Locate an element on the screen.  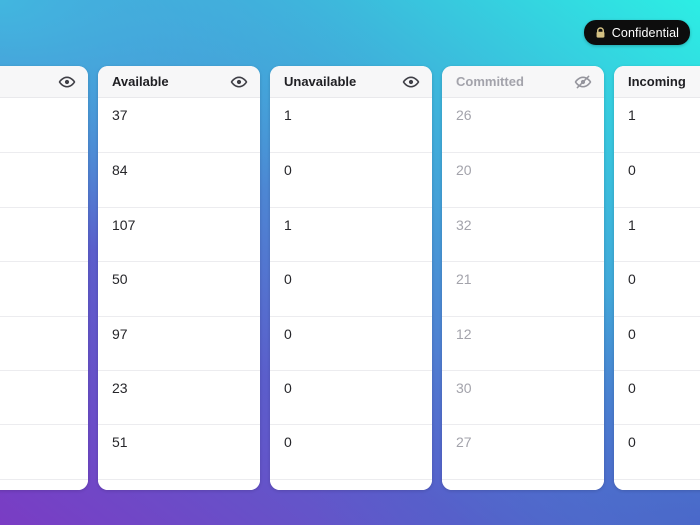
column-card-hidden-left is located at coordinates (44, 278).